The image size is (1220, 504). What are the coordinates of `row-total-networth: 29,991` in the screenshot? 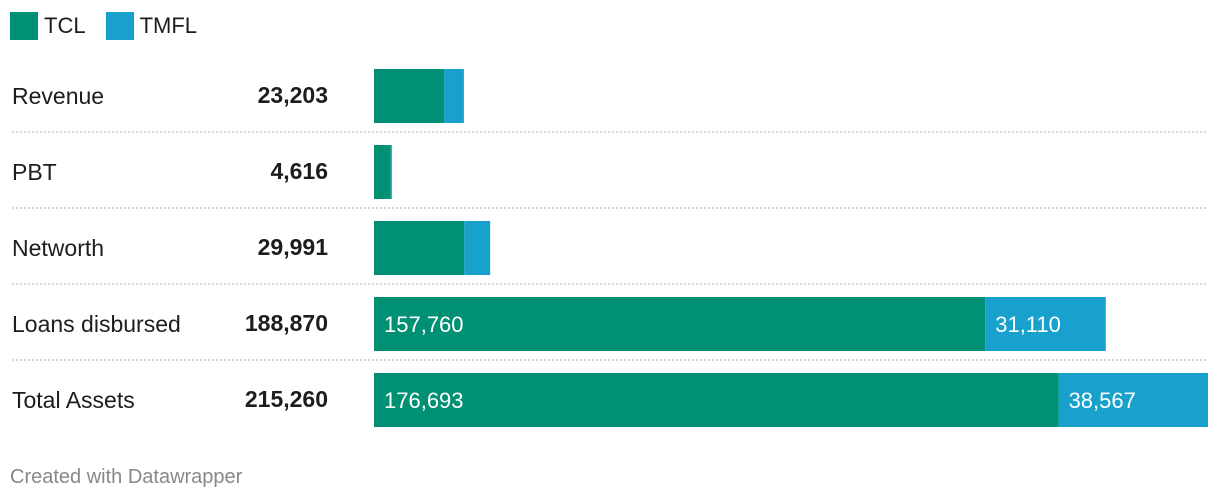 It's located at (293, 247).